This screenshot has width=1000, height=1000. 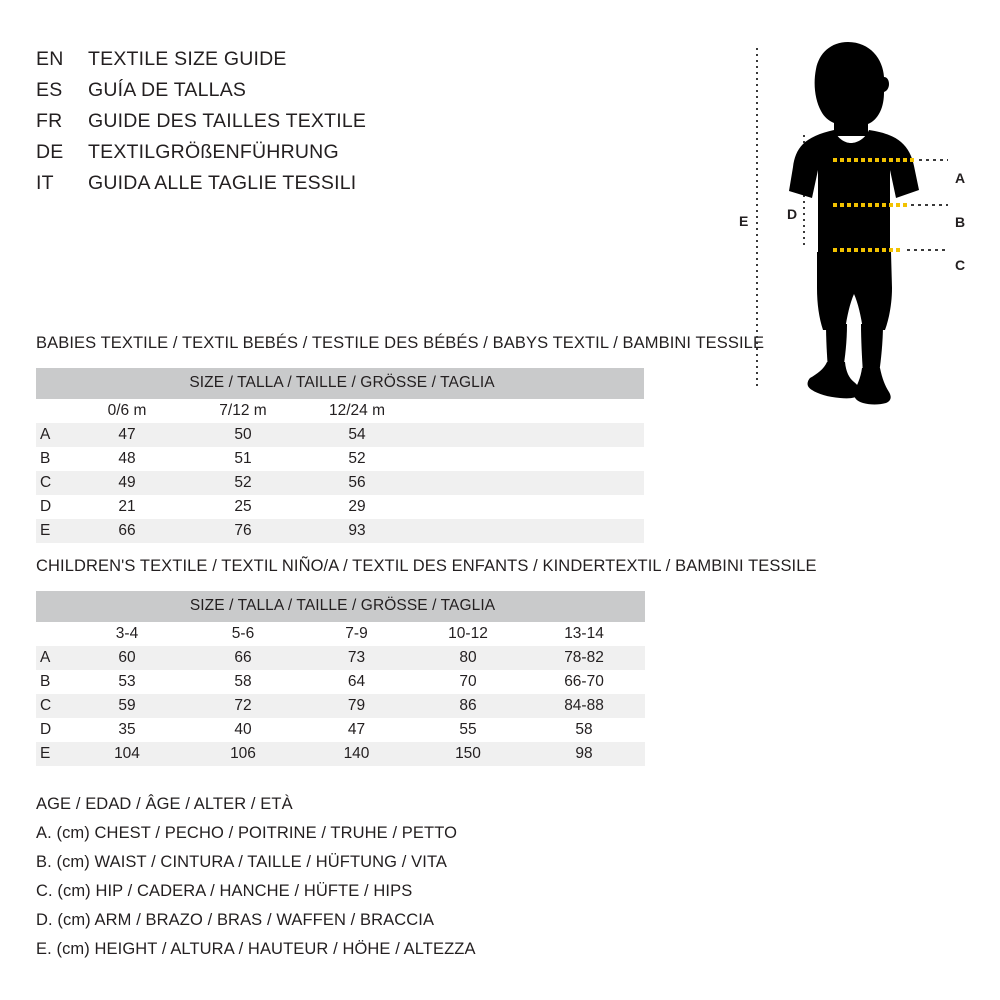 I want to click on children-cell-e-4: 98, so click(x=584, y=754).